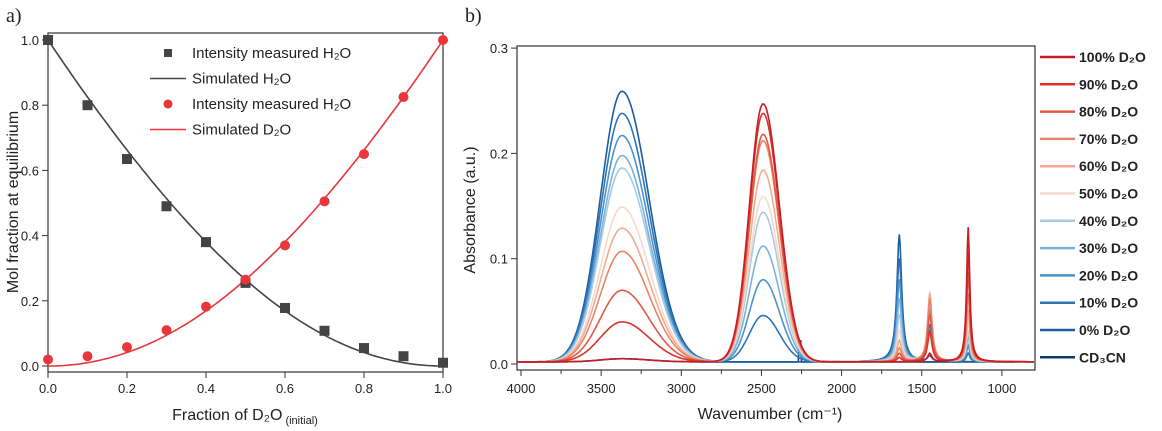 Image resolution: width=1162 pixels, height=431 pixels. I want to click on x-tick-label-a: 0.0, so click(48, 388).